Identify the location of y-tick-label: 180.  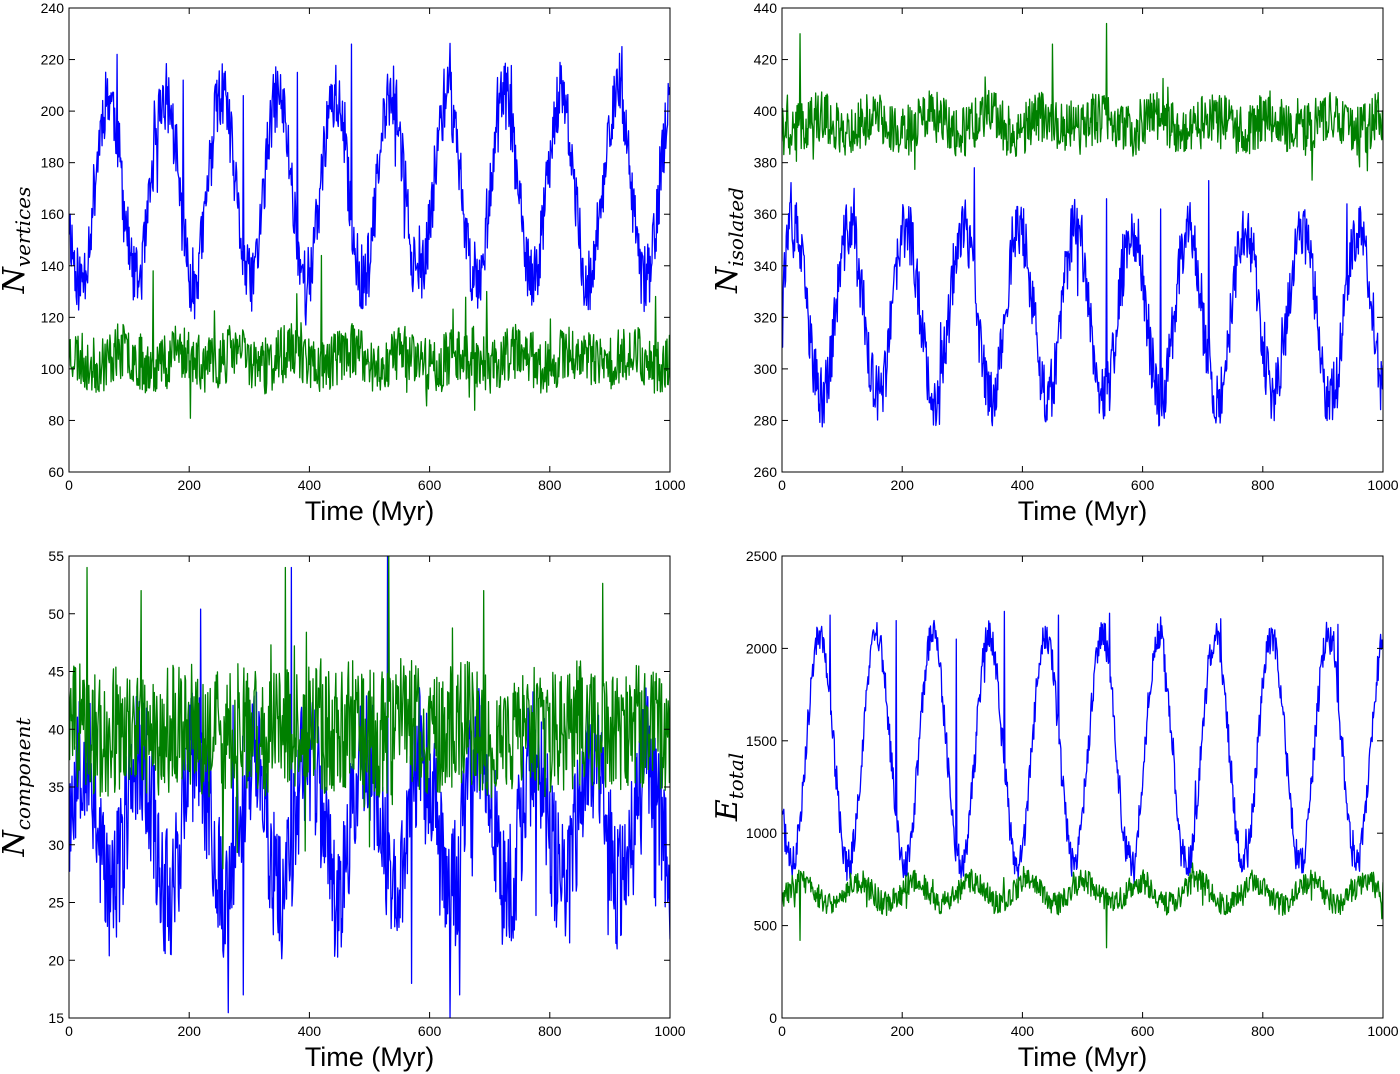
(53, 163).